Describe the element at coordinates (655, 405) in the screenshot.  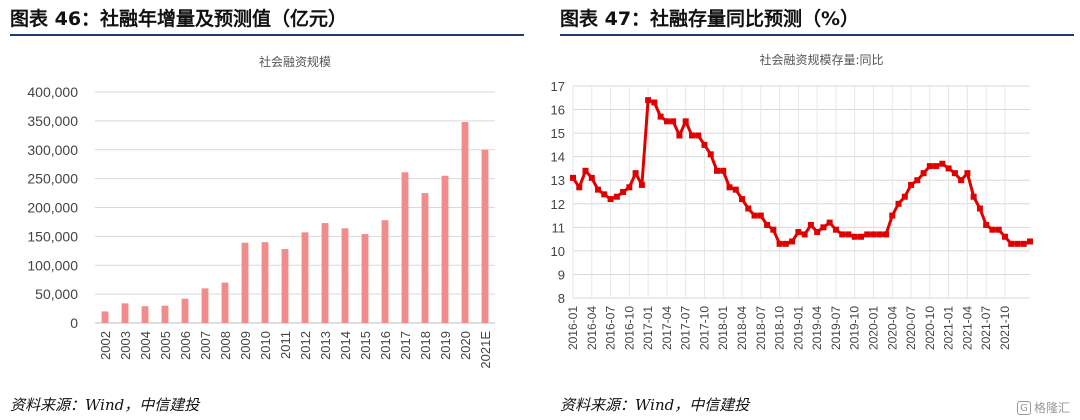
I see `figure-47-source: 资料来源：Wind，中信建投` at that location.